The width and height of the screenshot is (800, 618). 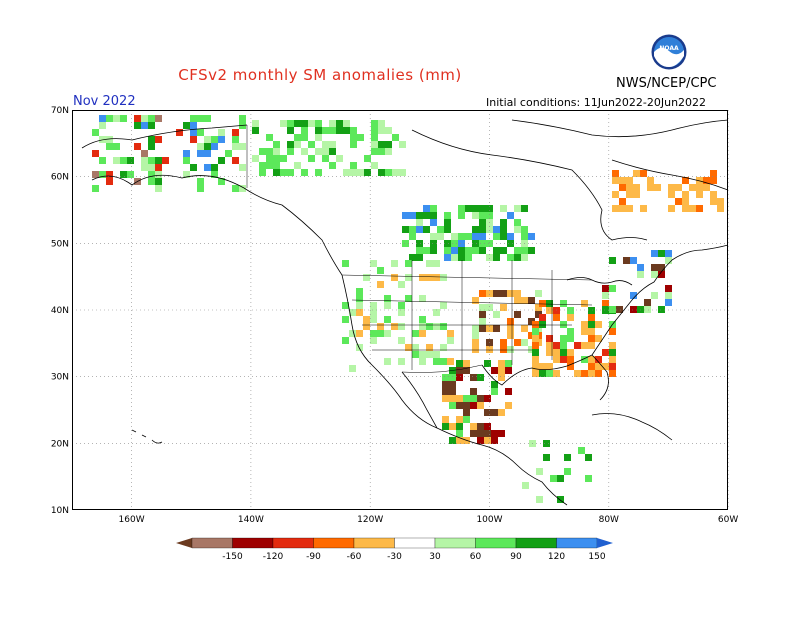 I want to click on legend-label: 120, so click(x=556, y=557).